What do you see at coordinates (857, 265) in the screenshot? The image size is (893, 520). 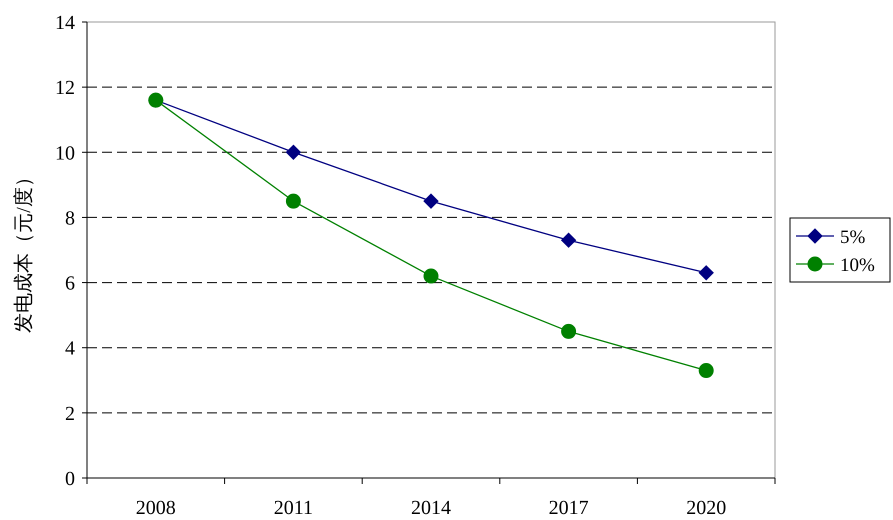 I see `legend-label: 10%` at bounding box center [857, 265].